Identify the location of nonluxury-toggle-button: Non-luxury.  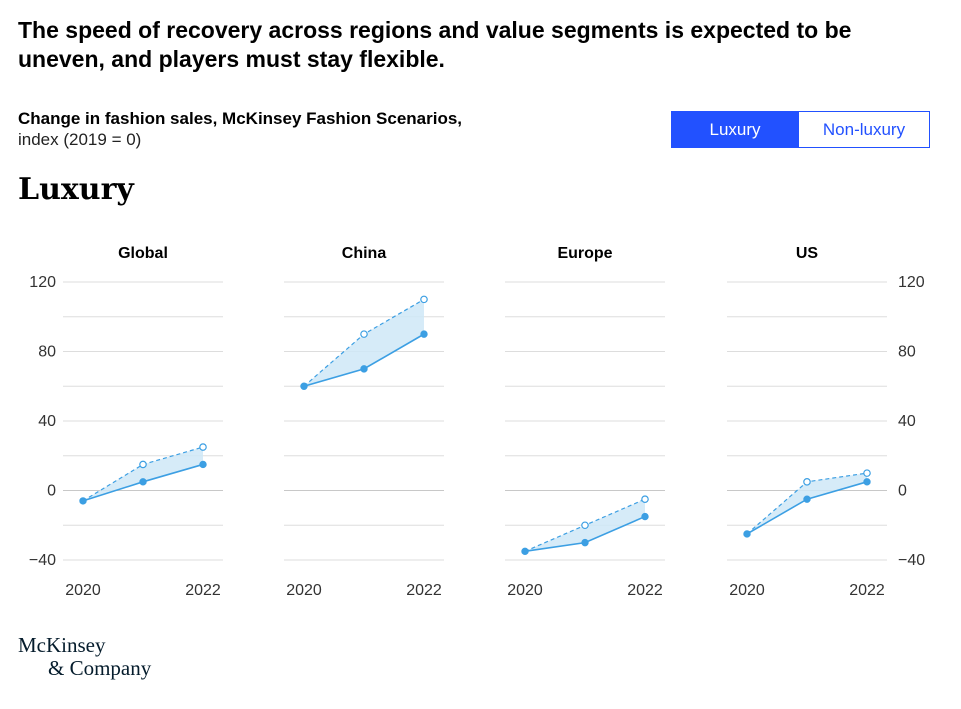
(864, 129).